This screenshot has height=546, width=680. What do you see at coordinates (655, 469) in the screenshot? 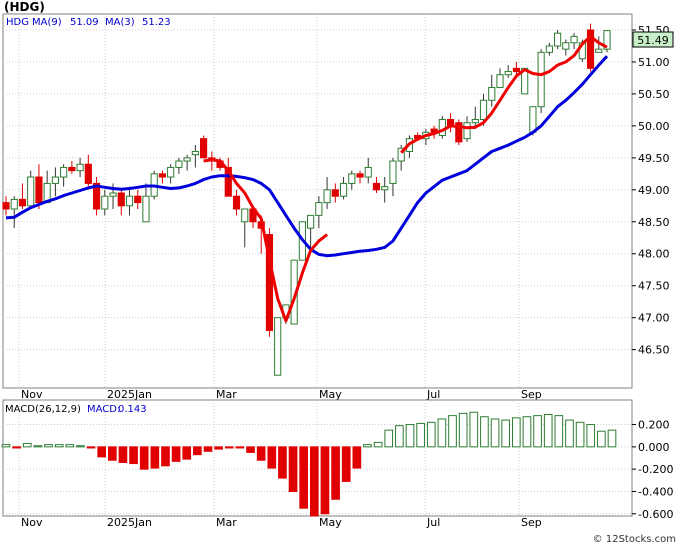
I see `macd-tick-label: -0.200` at bounding box center [655, 469].